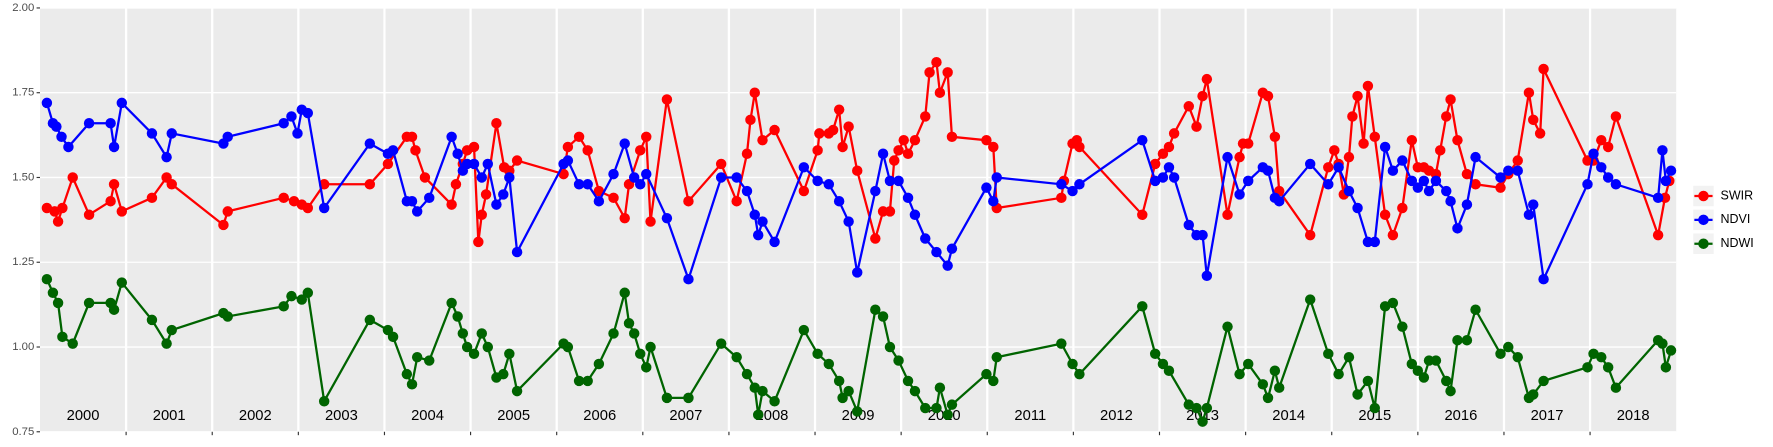 This screenshot has height=447, width=1773. I want to click on x-tick-label: 2008, so click(772, 416).